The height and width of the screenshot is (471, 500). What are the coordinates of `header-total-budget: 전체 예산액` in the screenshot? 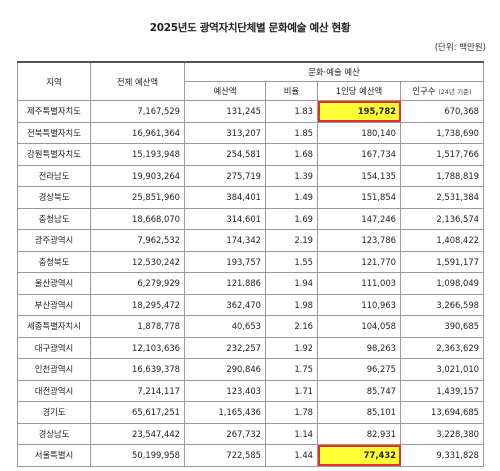 It's located at (137, 81).